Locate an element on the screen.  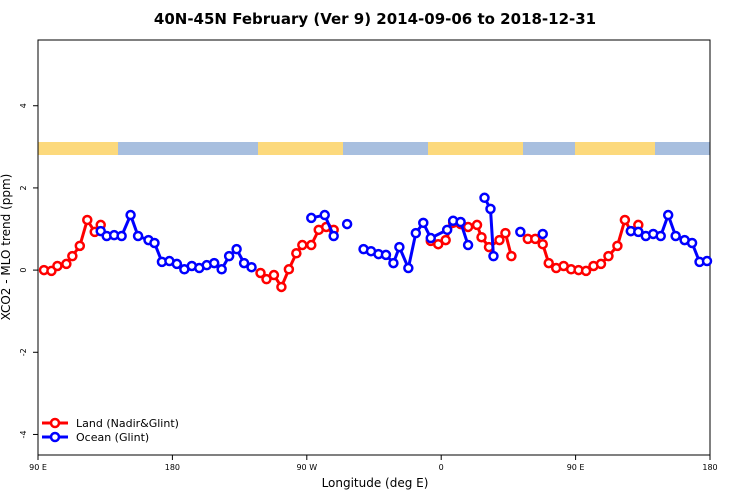
map-ocean is located at coordinates (374, 148).